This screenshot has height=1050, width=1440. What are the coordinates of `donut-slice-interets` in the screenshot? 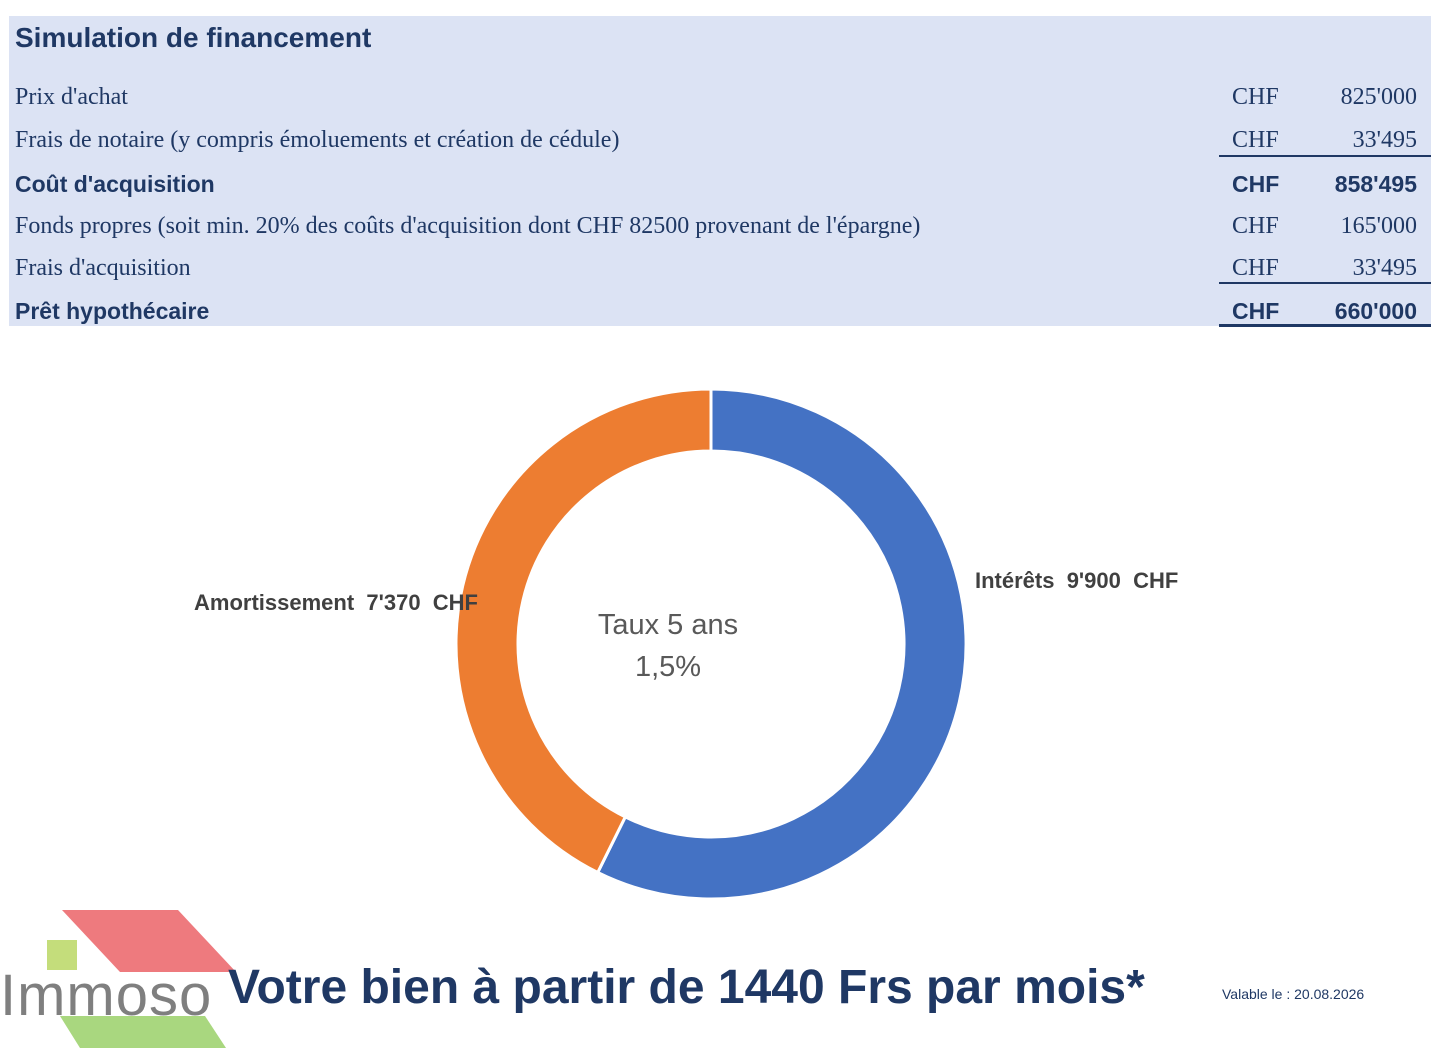 It's located at (781, 644).